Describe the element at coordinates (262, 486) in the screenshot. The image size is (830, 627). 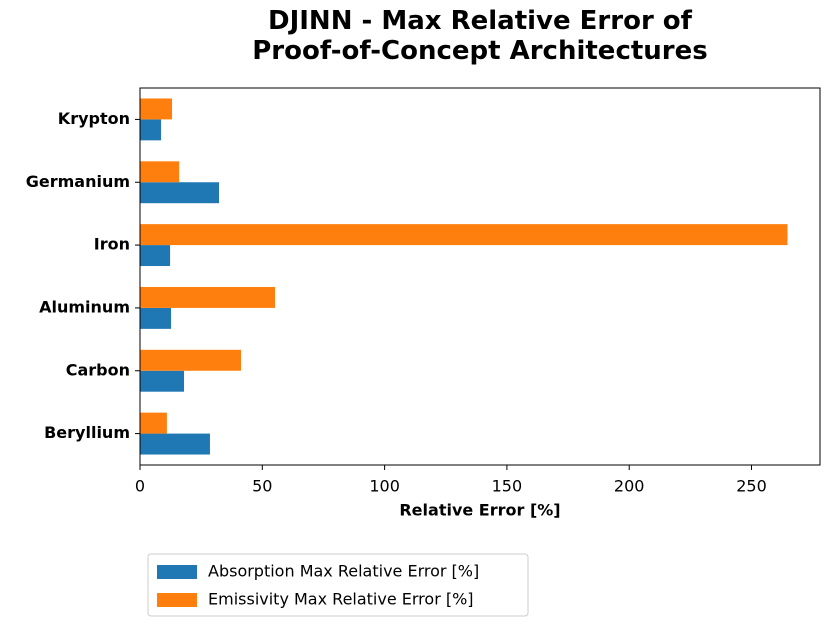
I see `x-tick-label: 50` at that location.